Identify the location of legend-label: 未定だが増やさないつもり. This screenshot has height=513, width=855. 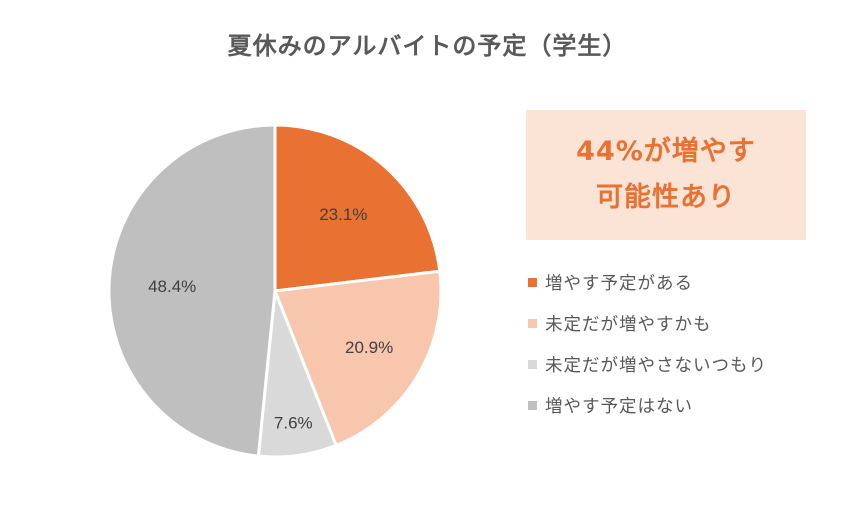
(656, 366).